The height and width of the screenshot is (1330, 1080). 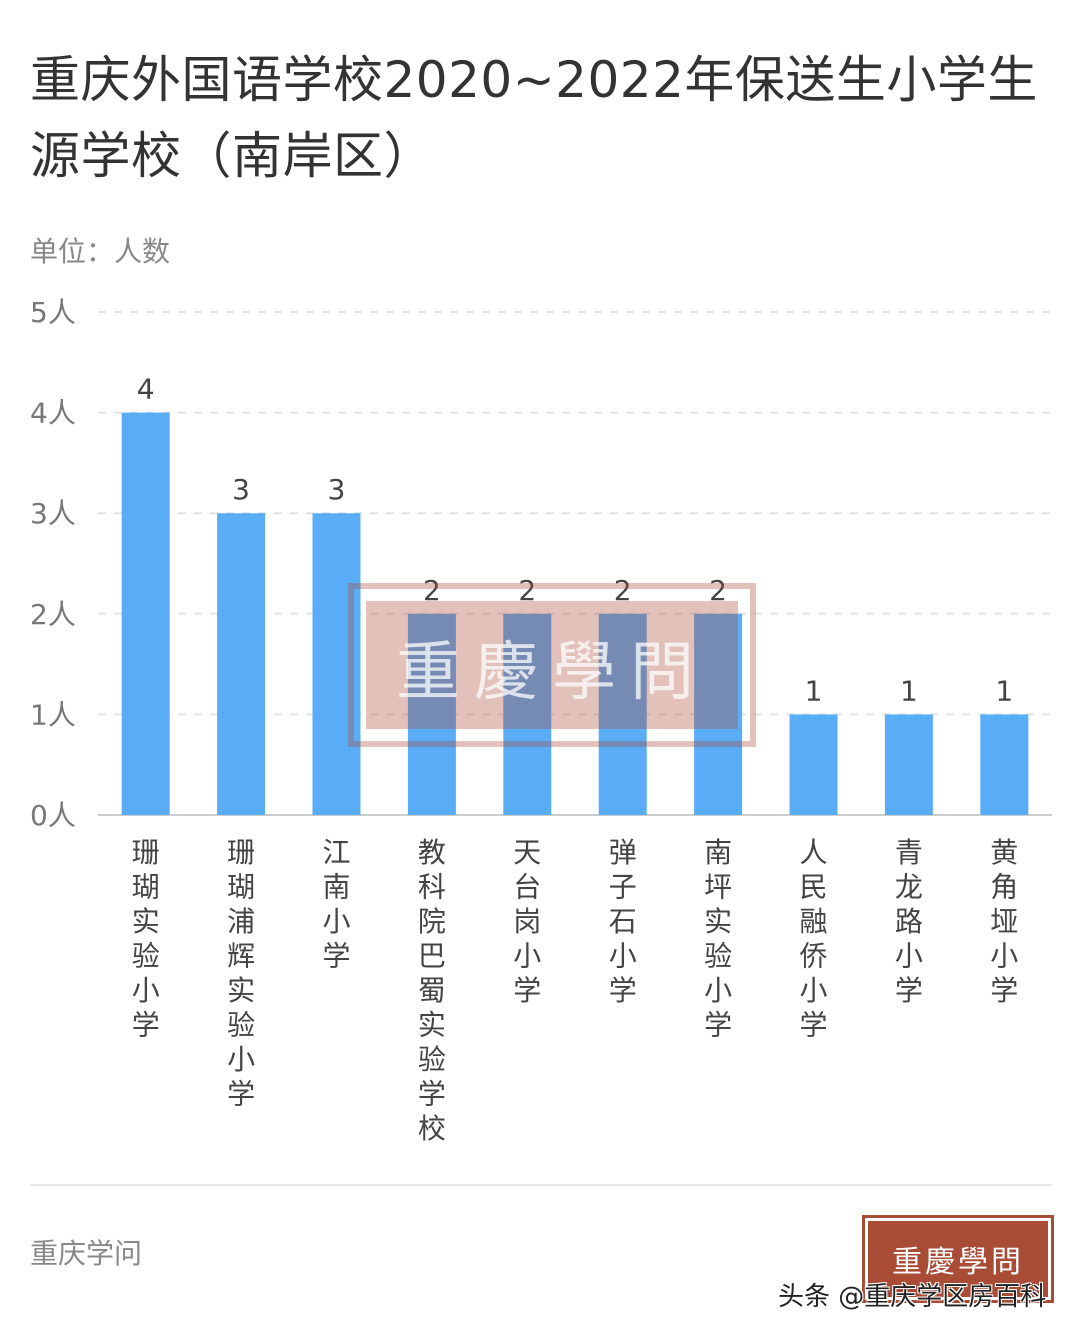 What do you see at coordinates (432, 887) in the screenshot?
I see `x-tick-label-char: 科` at bounding box center [432, 887].